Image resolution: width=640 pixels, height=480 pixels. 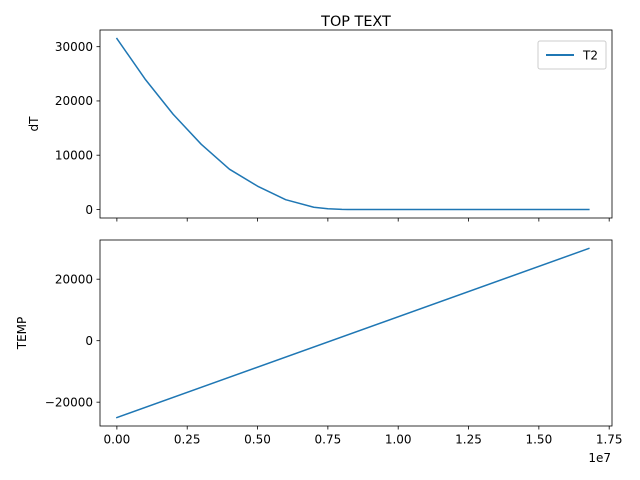 I want to click on legend-label-t2: T2, so click(x=590, y=56).